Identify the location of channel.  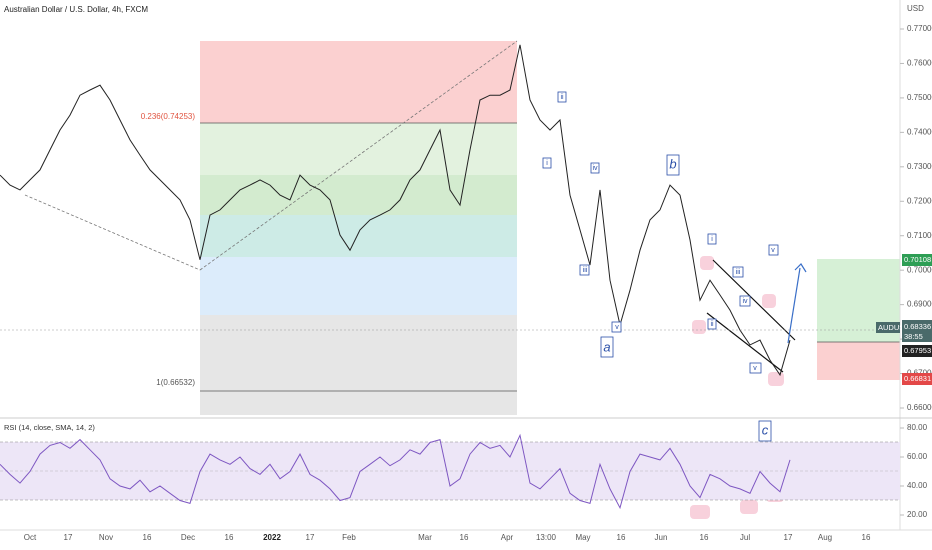
(751, 316).